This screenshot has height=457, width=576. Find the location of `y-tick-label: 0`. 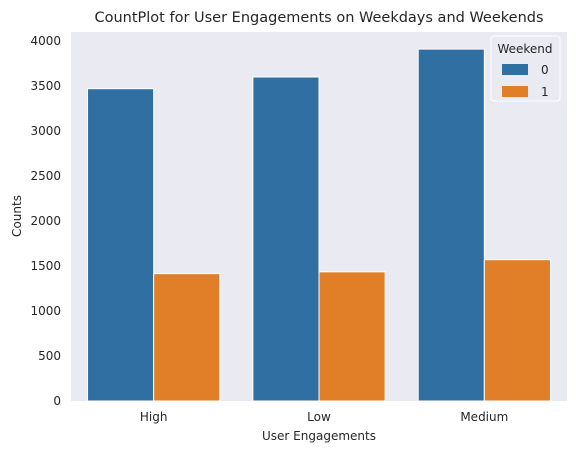

y-tick-label: 0 is located at coordinates (57, 401).